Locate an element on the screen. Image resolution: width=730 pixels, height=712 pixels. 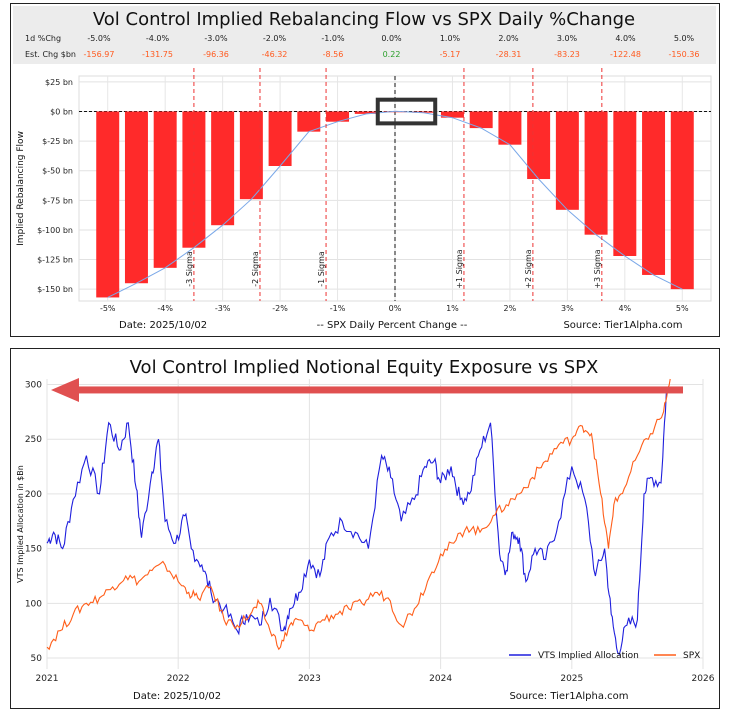
x-tick-label: -1% is located at coordinates (338, 308).